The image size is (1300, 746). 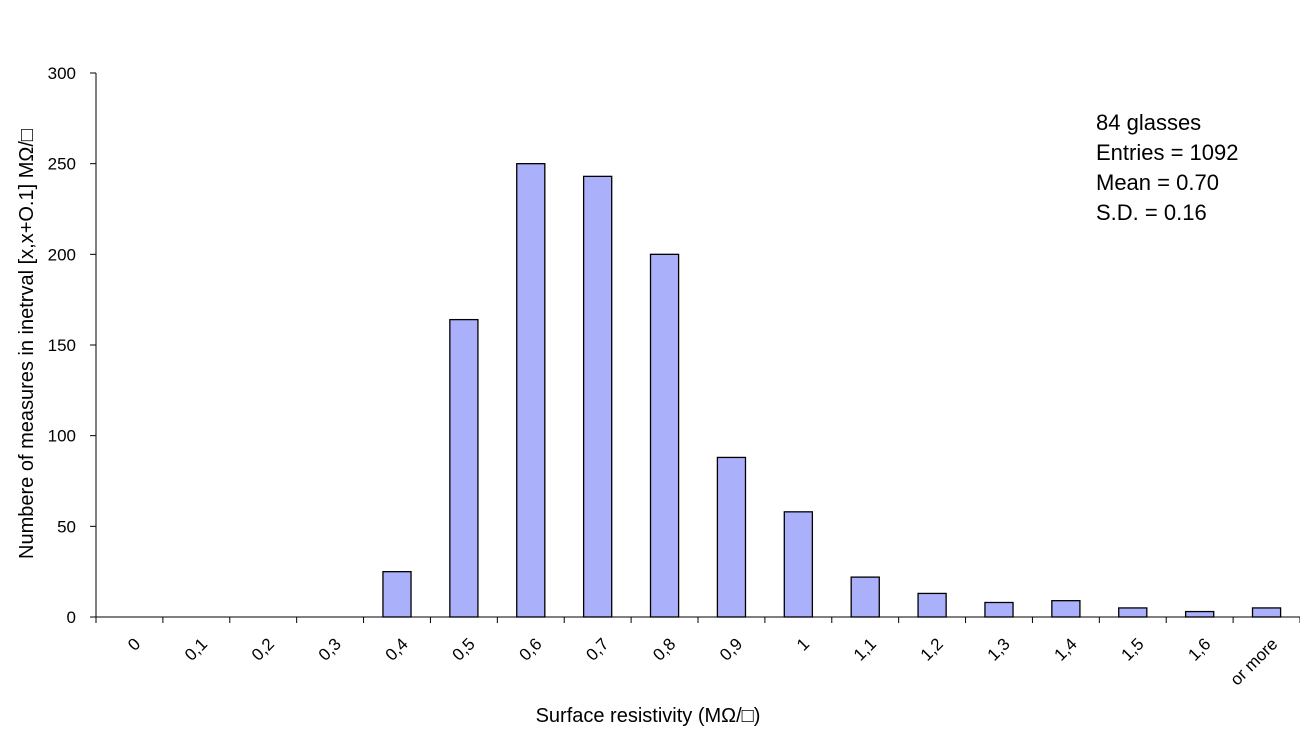 I want to click on y-tick-label: 0, so click(x=71, y=617).